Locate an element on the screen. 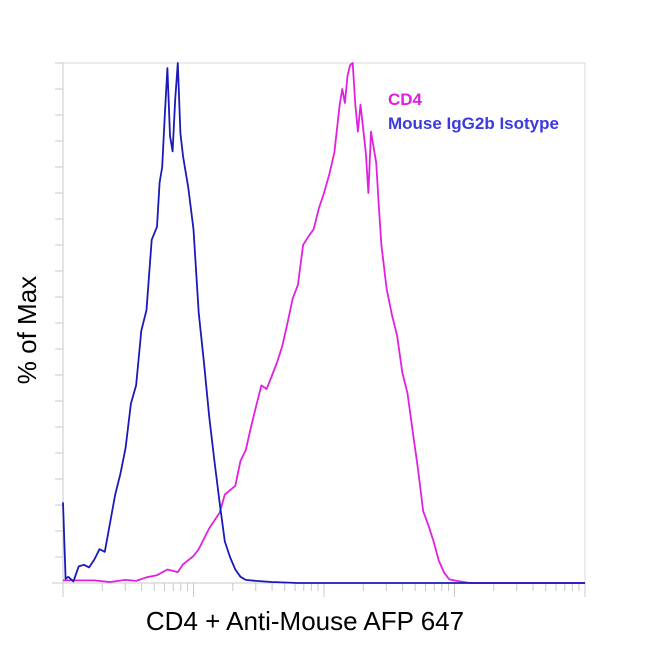 Image resolution: width=650 pixels, height=650 pixels. legend-entry-cd4: CD4 is located at coordinates (405, 99).